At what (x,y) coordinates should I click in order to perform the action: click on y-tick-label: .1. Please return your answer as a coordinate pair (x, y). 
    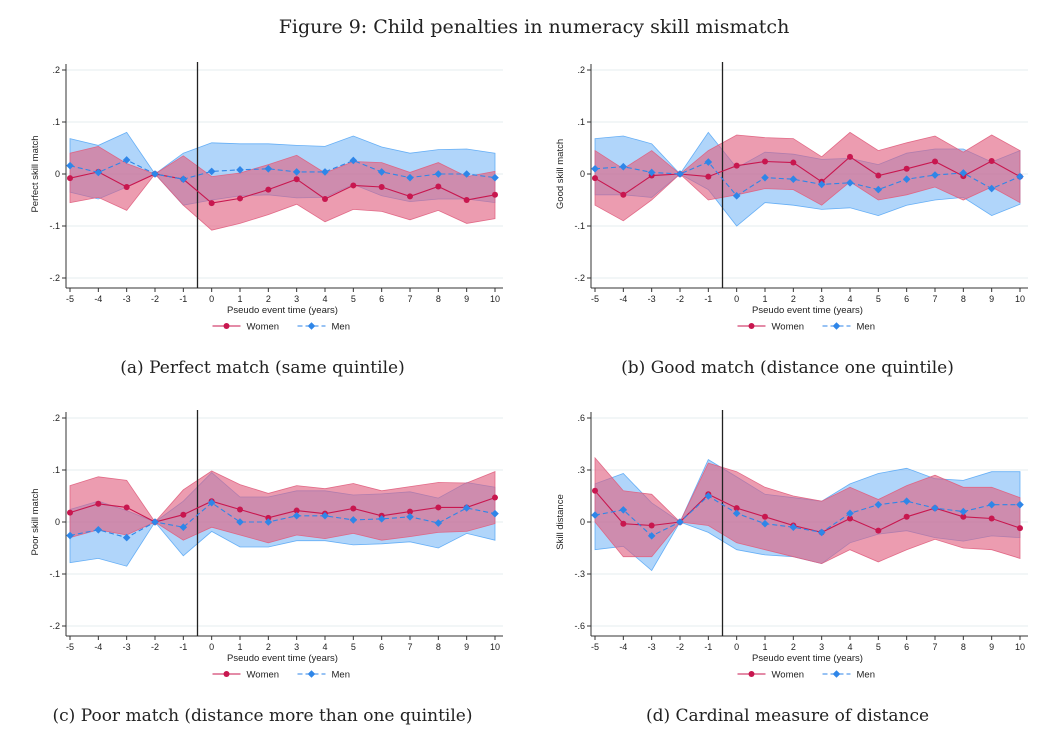
    Looking at the image, I should click on (56, 122).